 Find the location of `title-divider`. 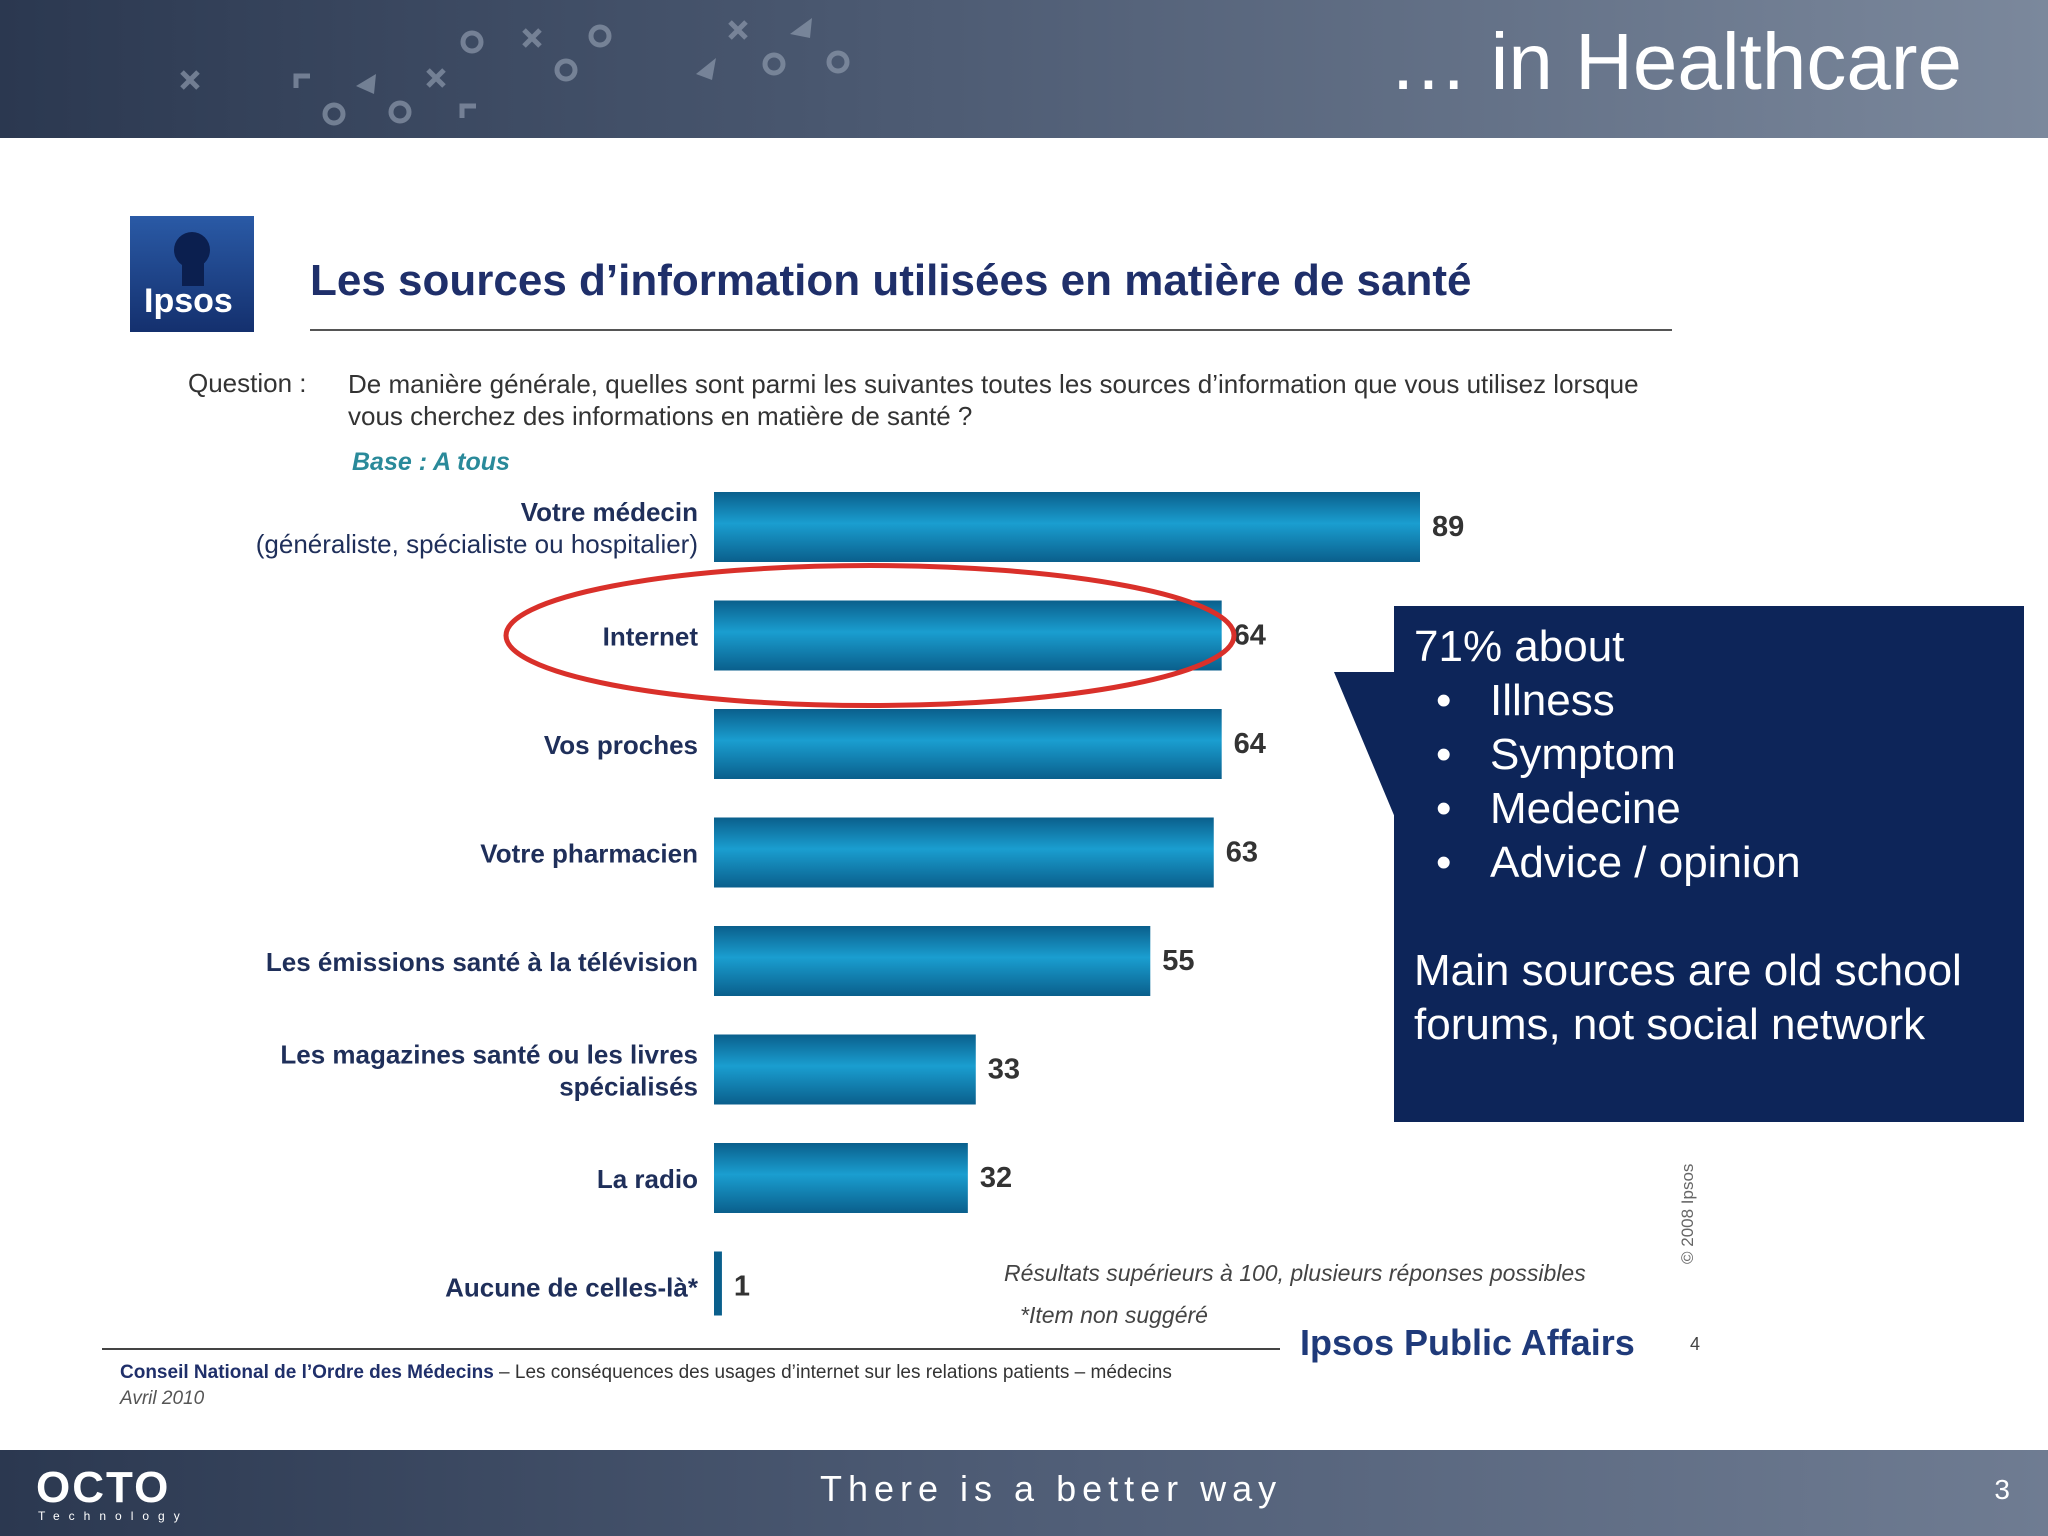

title-divider is located at coordinates (991, 330).